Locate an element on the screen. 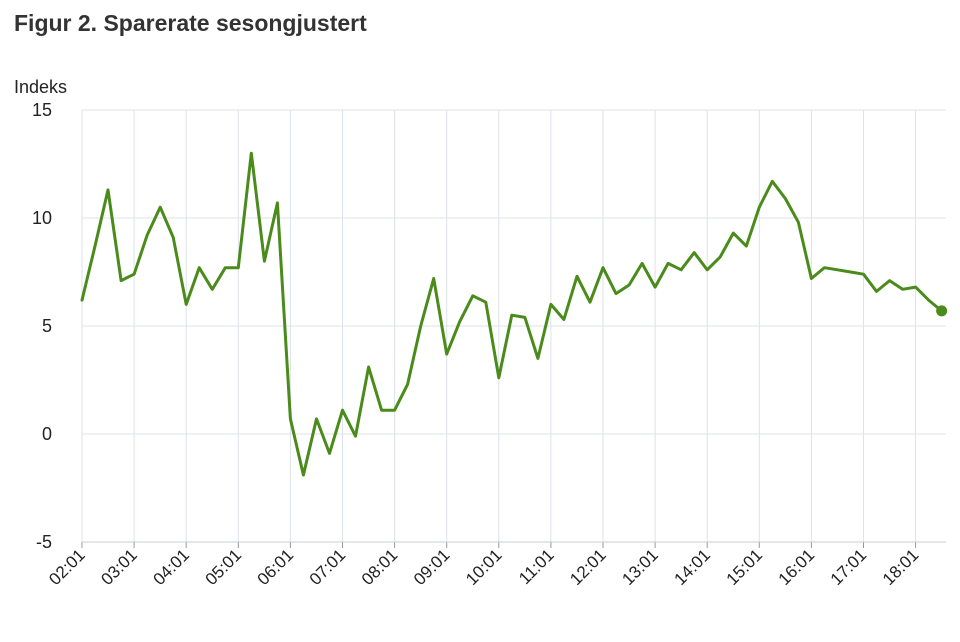 The width and height of the screenshot is (960, 642). y-tick-label: 5 is located at coordinates (47, 326).